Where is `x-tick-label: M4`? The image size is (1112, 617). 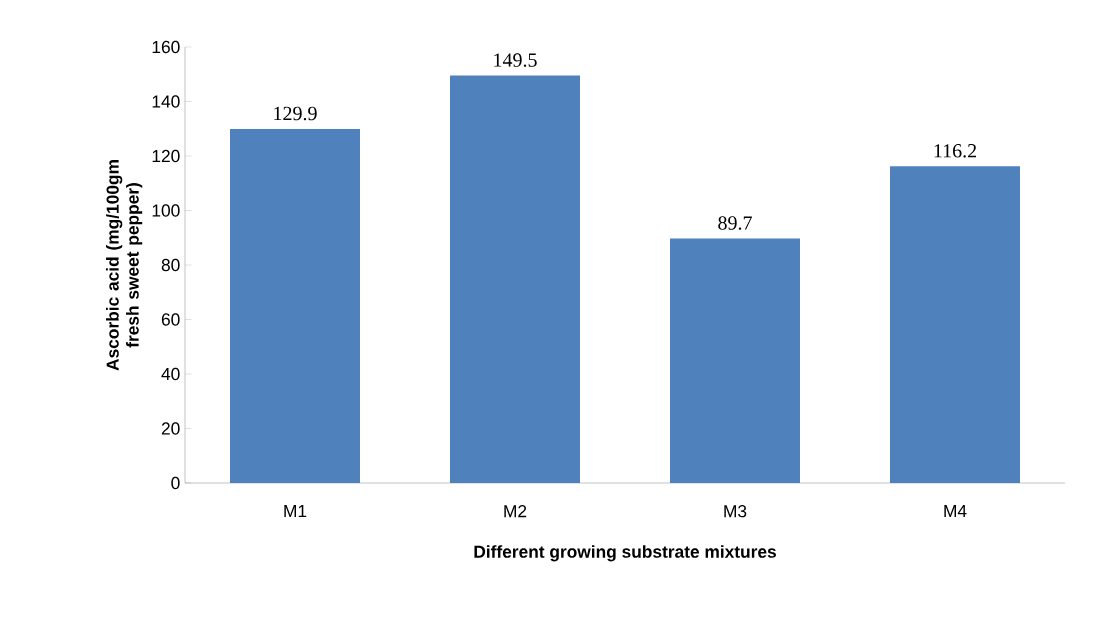
x-tick-label: M4 is located at coordinates (955, 511).